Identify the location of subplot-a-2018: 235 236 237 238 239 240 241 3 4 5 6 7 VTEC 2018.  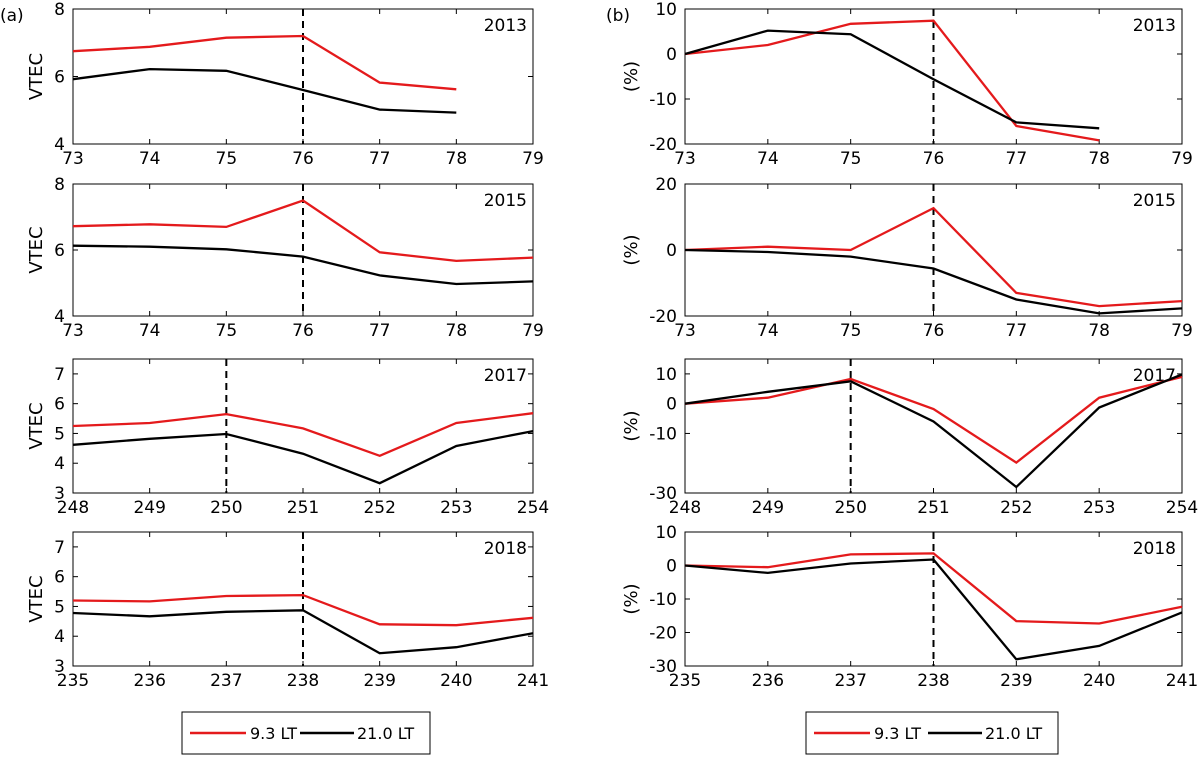
(287, 611).